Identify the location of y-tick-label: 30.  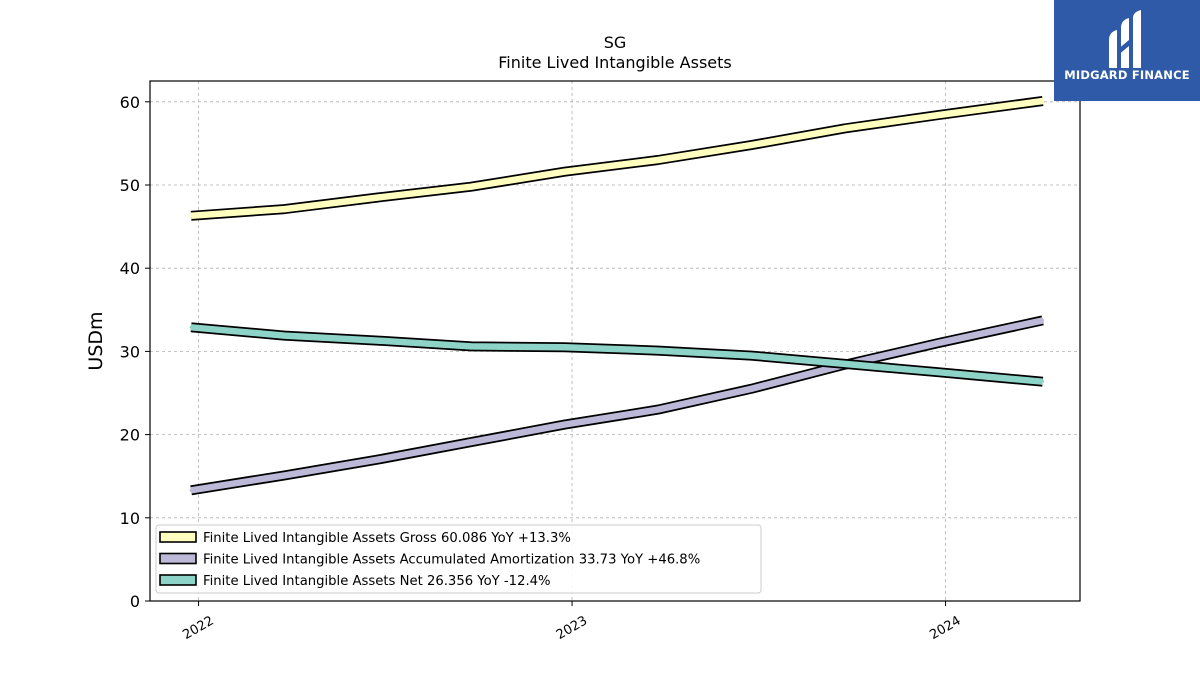
(130, 351).